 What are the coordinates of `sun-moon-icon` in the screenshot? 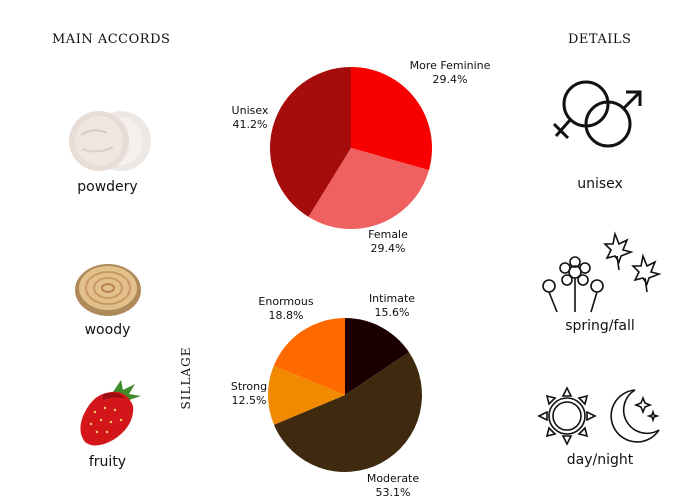 It's located at (598, 416).